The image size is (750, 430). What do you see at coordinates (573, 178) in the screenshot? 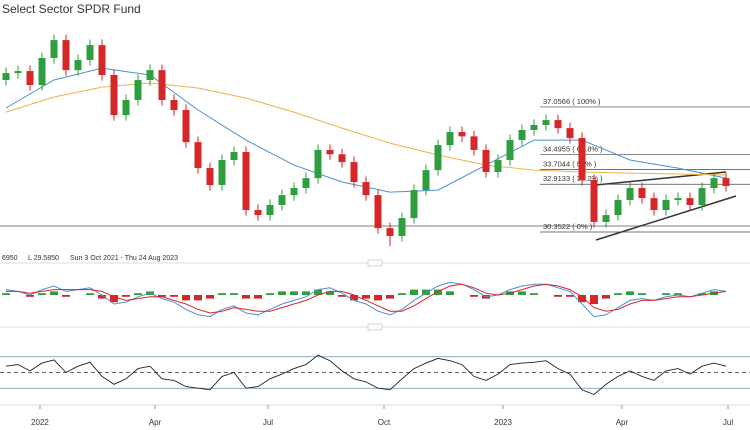
I see `fib-label: 32.9133 ( 38.2% )` at bounding box center [573, 178].